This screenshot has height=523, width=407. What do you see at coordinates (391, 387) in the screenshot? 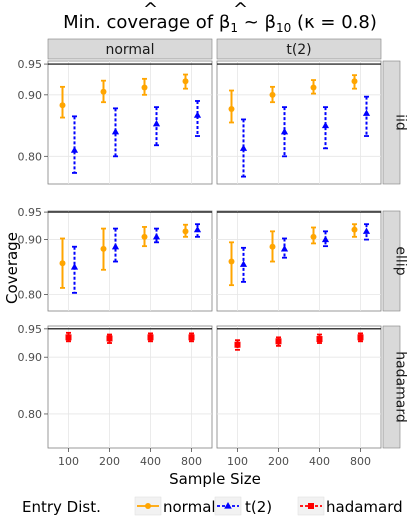
I see `row-strip-hadamard` at bounding box center [391, 387].